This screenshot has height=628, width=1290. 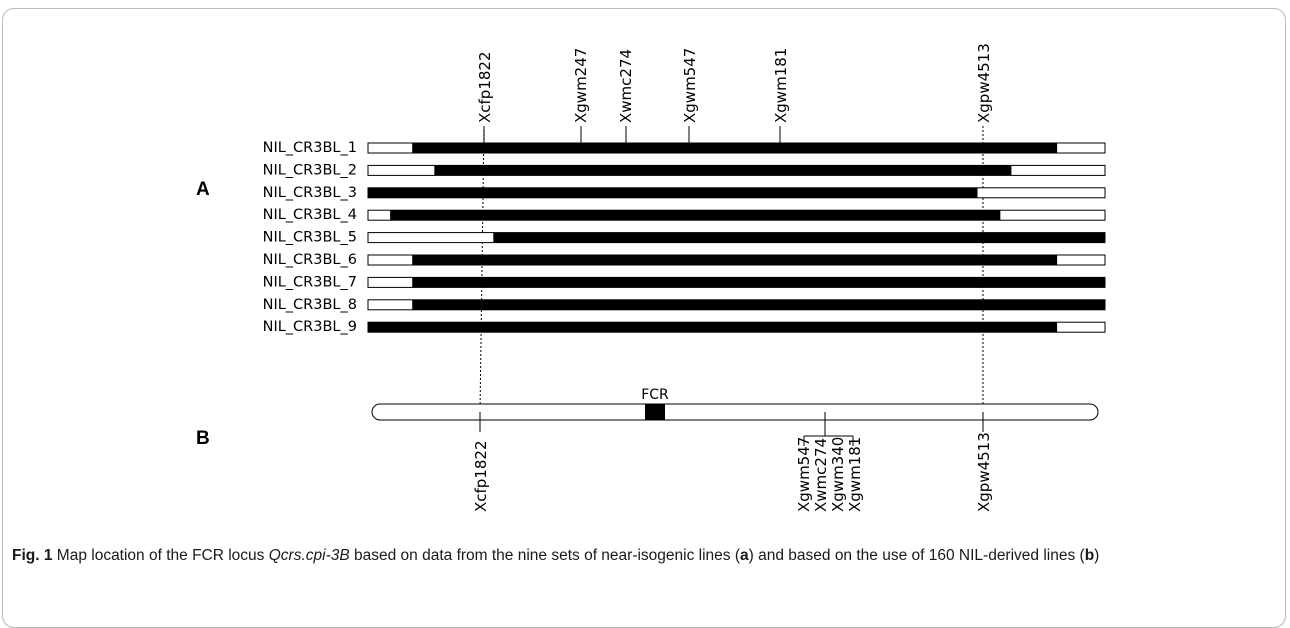 What do you see at coordinates (690, 85) in the screenshot?
I see `top-marker-label: Xgwm547` at bounding box center [690, 85].